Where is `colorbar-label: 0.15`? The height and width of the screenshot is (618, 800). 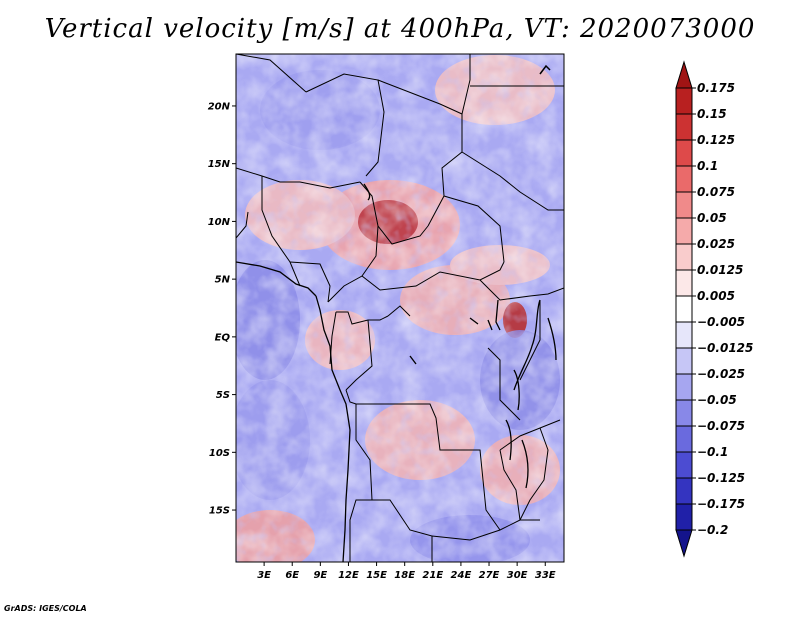 colorbar-label: 0.15 is located at coordinates (712, 114).